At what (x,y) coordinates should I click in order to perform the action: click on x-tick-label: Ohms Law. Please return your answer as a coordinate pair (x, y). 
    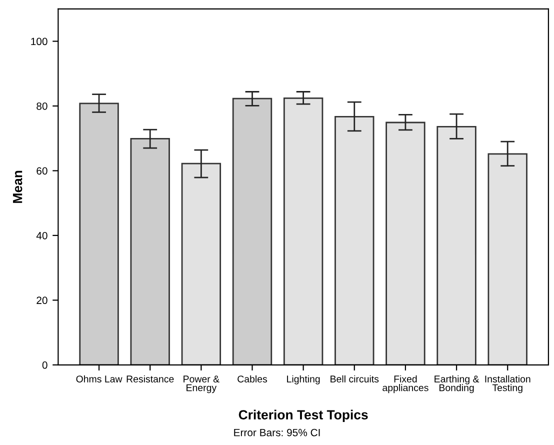
    Looking at the image, I should click on (99, 378).